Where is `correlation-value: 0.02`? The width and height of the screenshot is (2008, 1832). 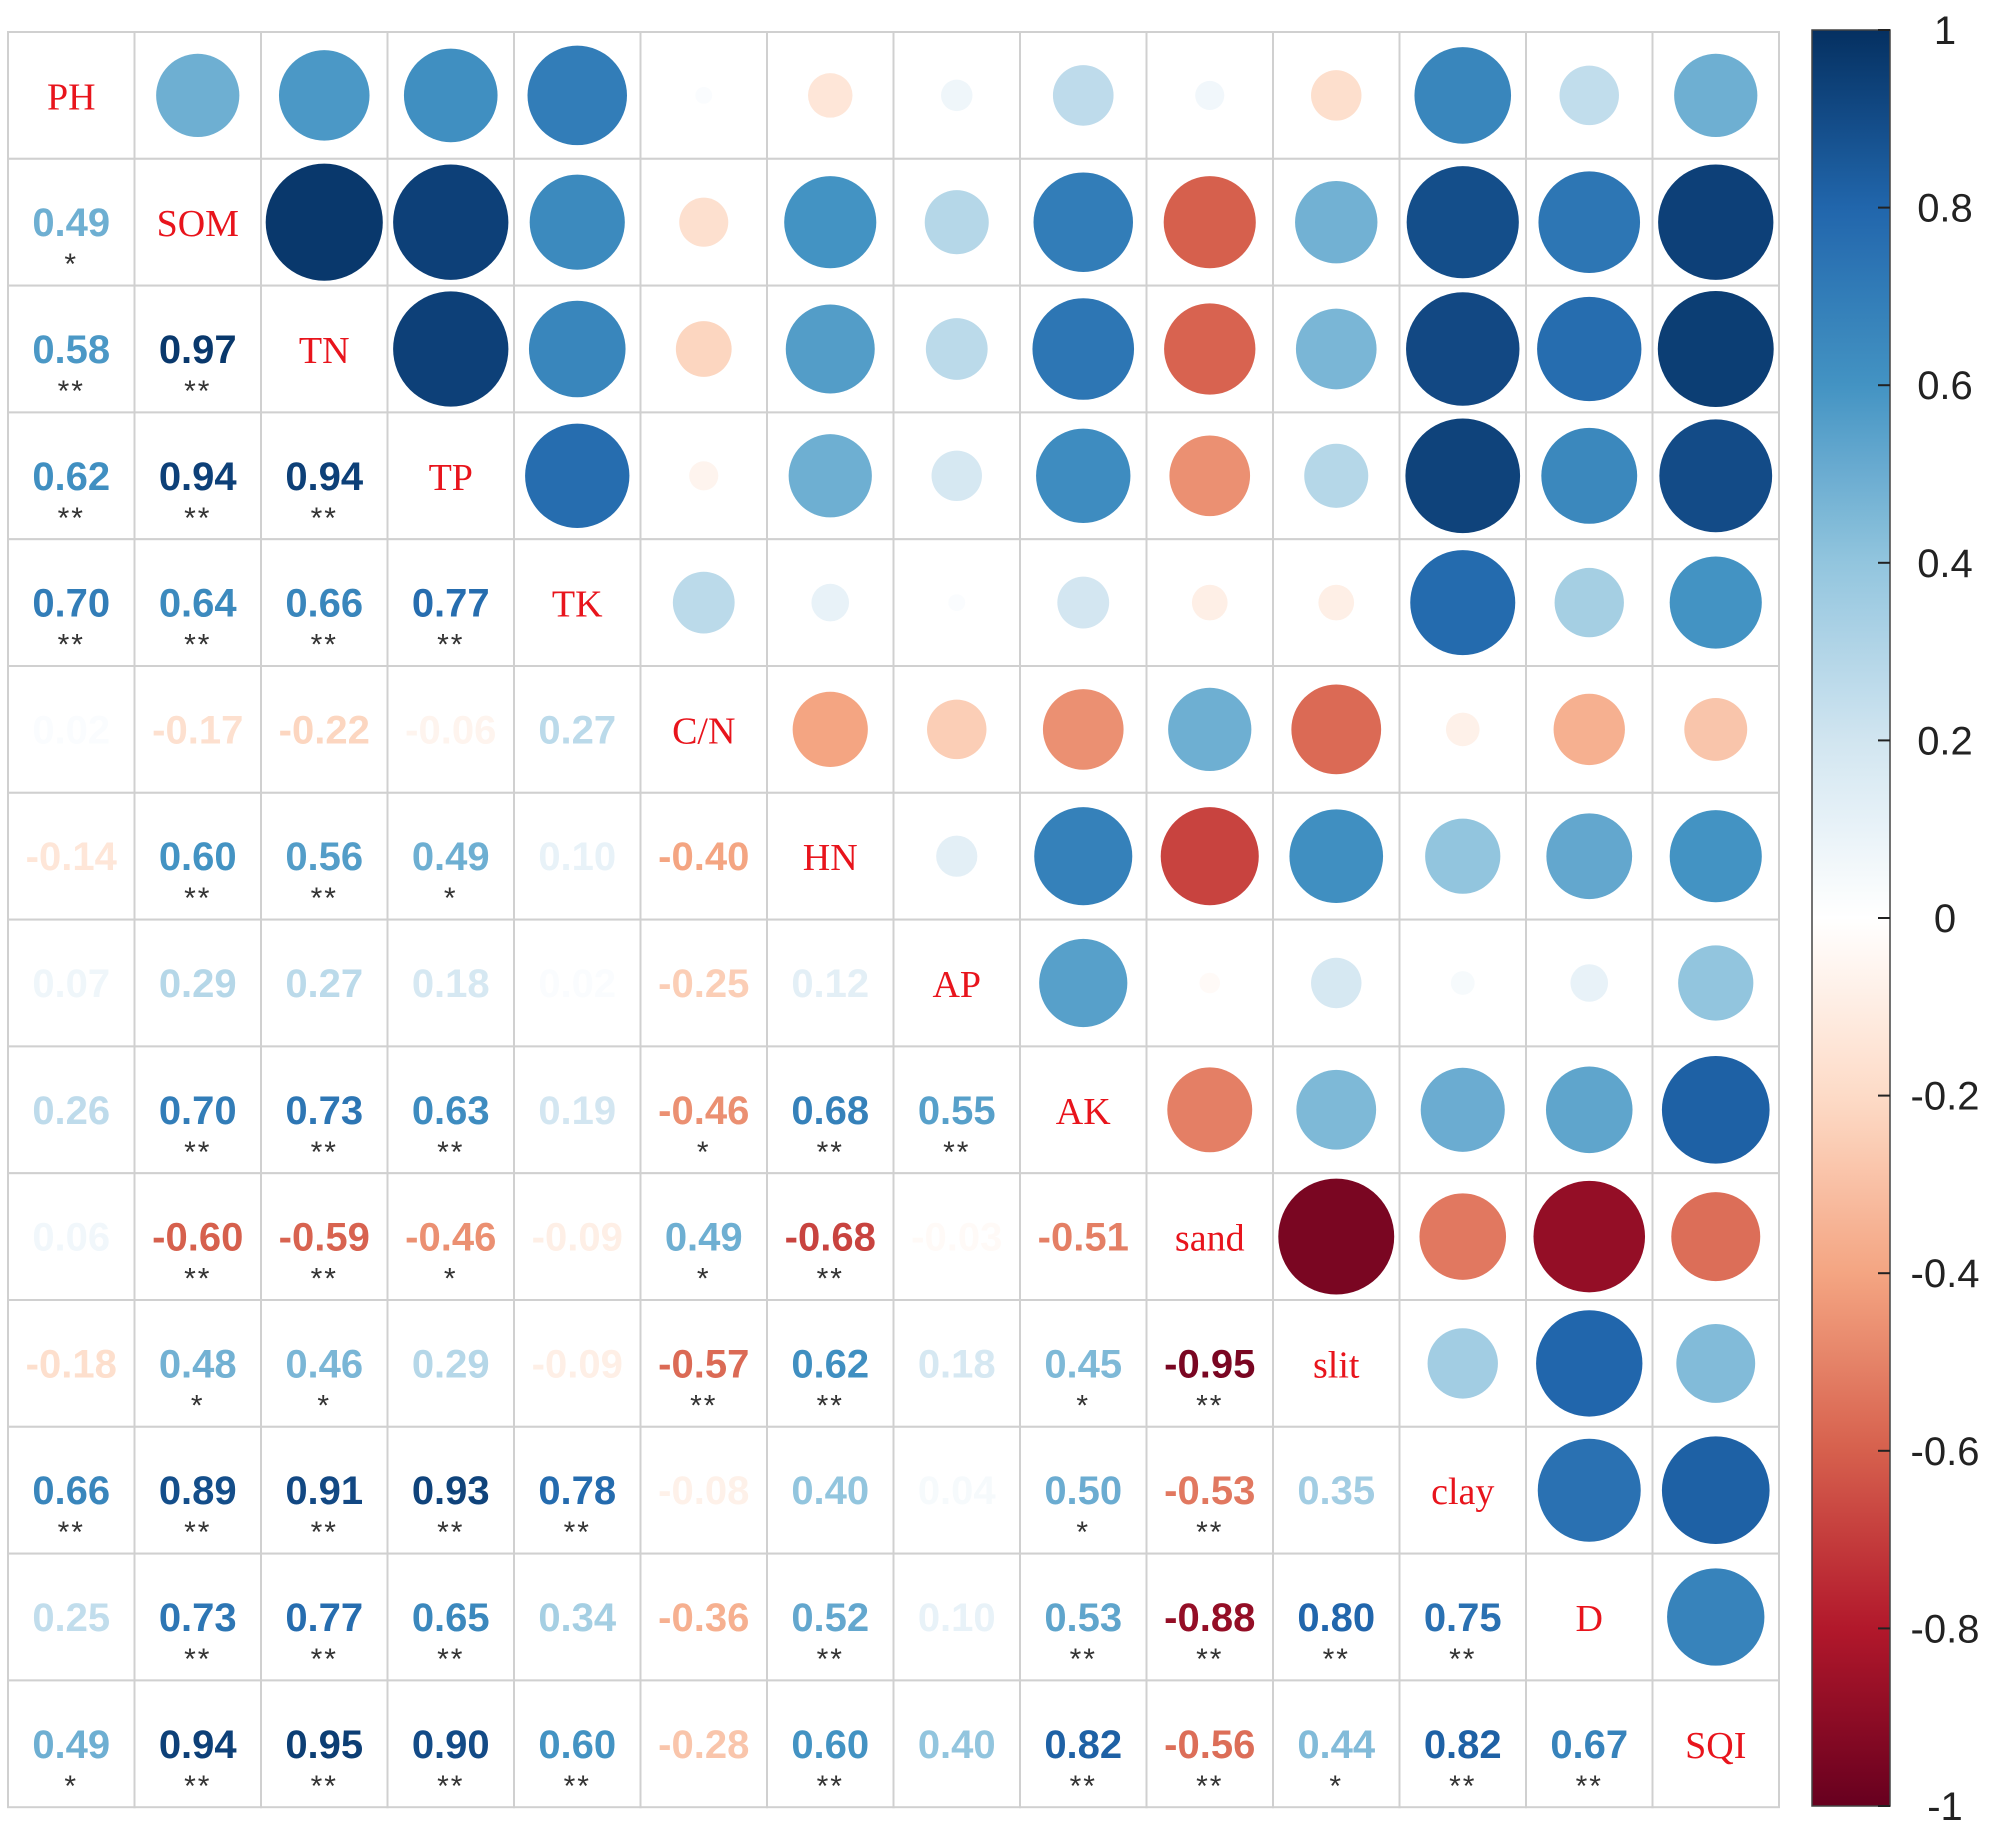 correlation-value: 0.02 is located at coordinates (71, 730).